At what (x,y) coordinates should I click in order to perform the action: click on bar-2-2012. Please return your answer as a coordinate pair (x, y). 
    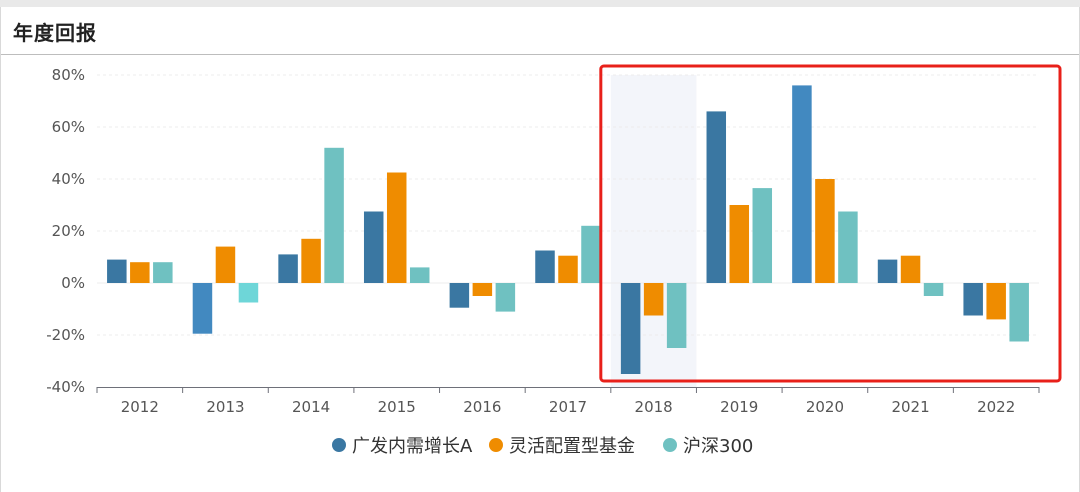
    Looking at the image, I should click on (140, 272).